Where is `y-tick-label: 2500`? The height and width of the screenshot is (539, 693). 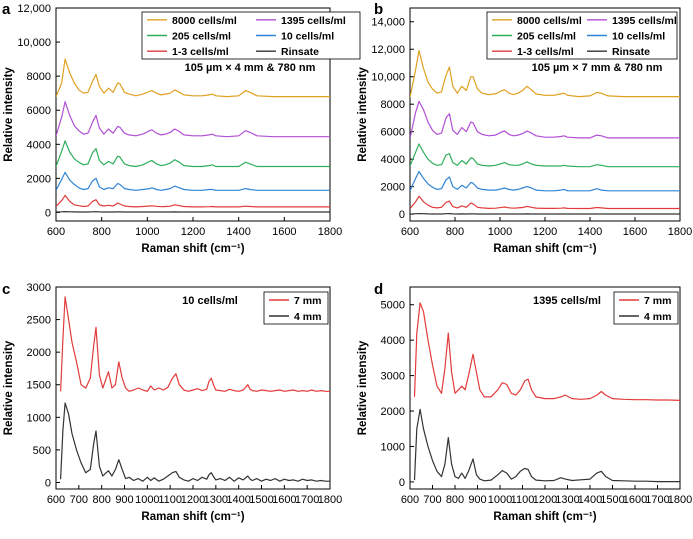 y-tick-label: 2500 is located at coordinates (39, 321).